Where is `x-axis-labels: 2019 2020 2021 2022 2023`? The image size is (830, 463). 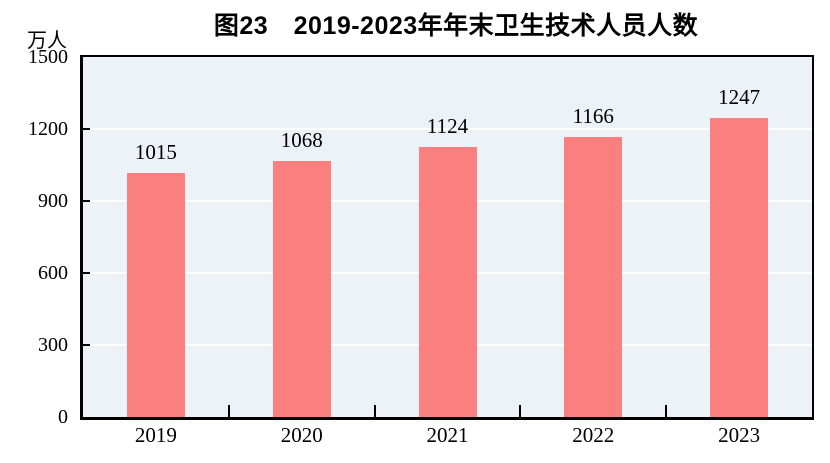
x-axis-labels: 2019 2020 2021 2022 2023 is located at coordinates (447, 438).